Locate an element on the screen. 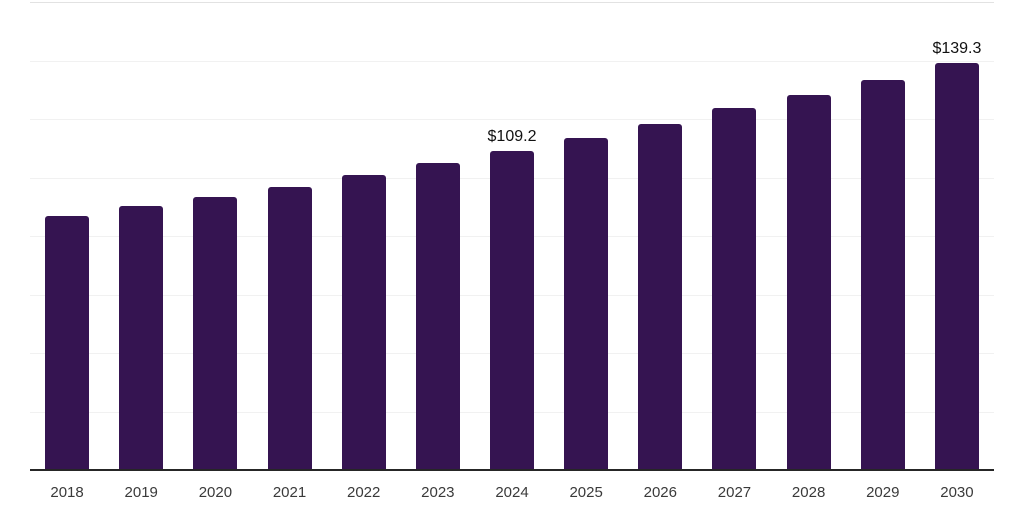 The width and height of the screenshot is (1024, 512). x-tick-label: 2026 is located at coordinates (660, 492).